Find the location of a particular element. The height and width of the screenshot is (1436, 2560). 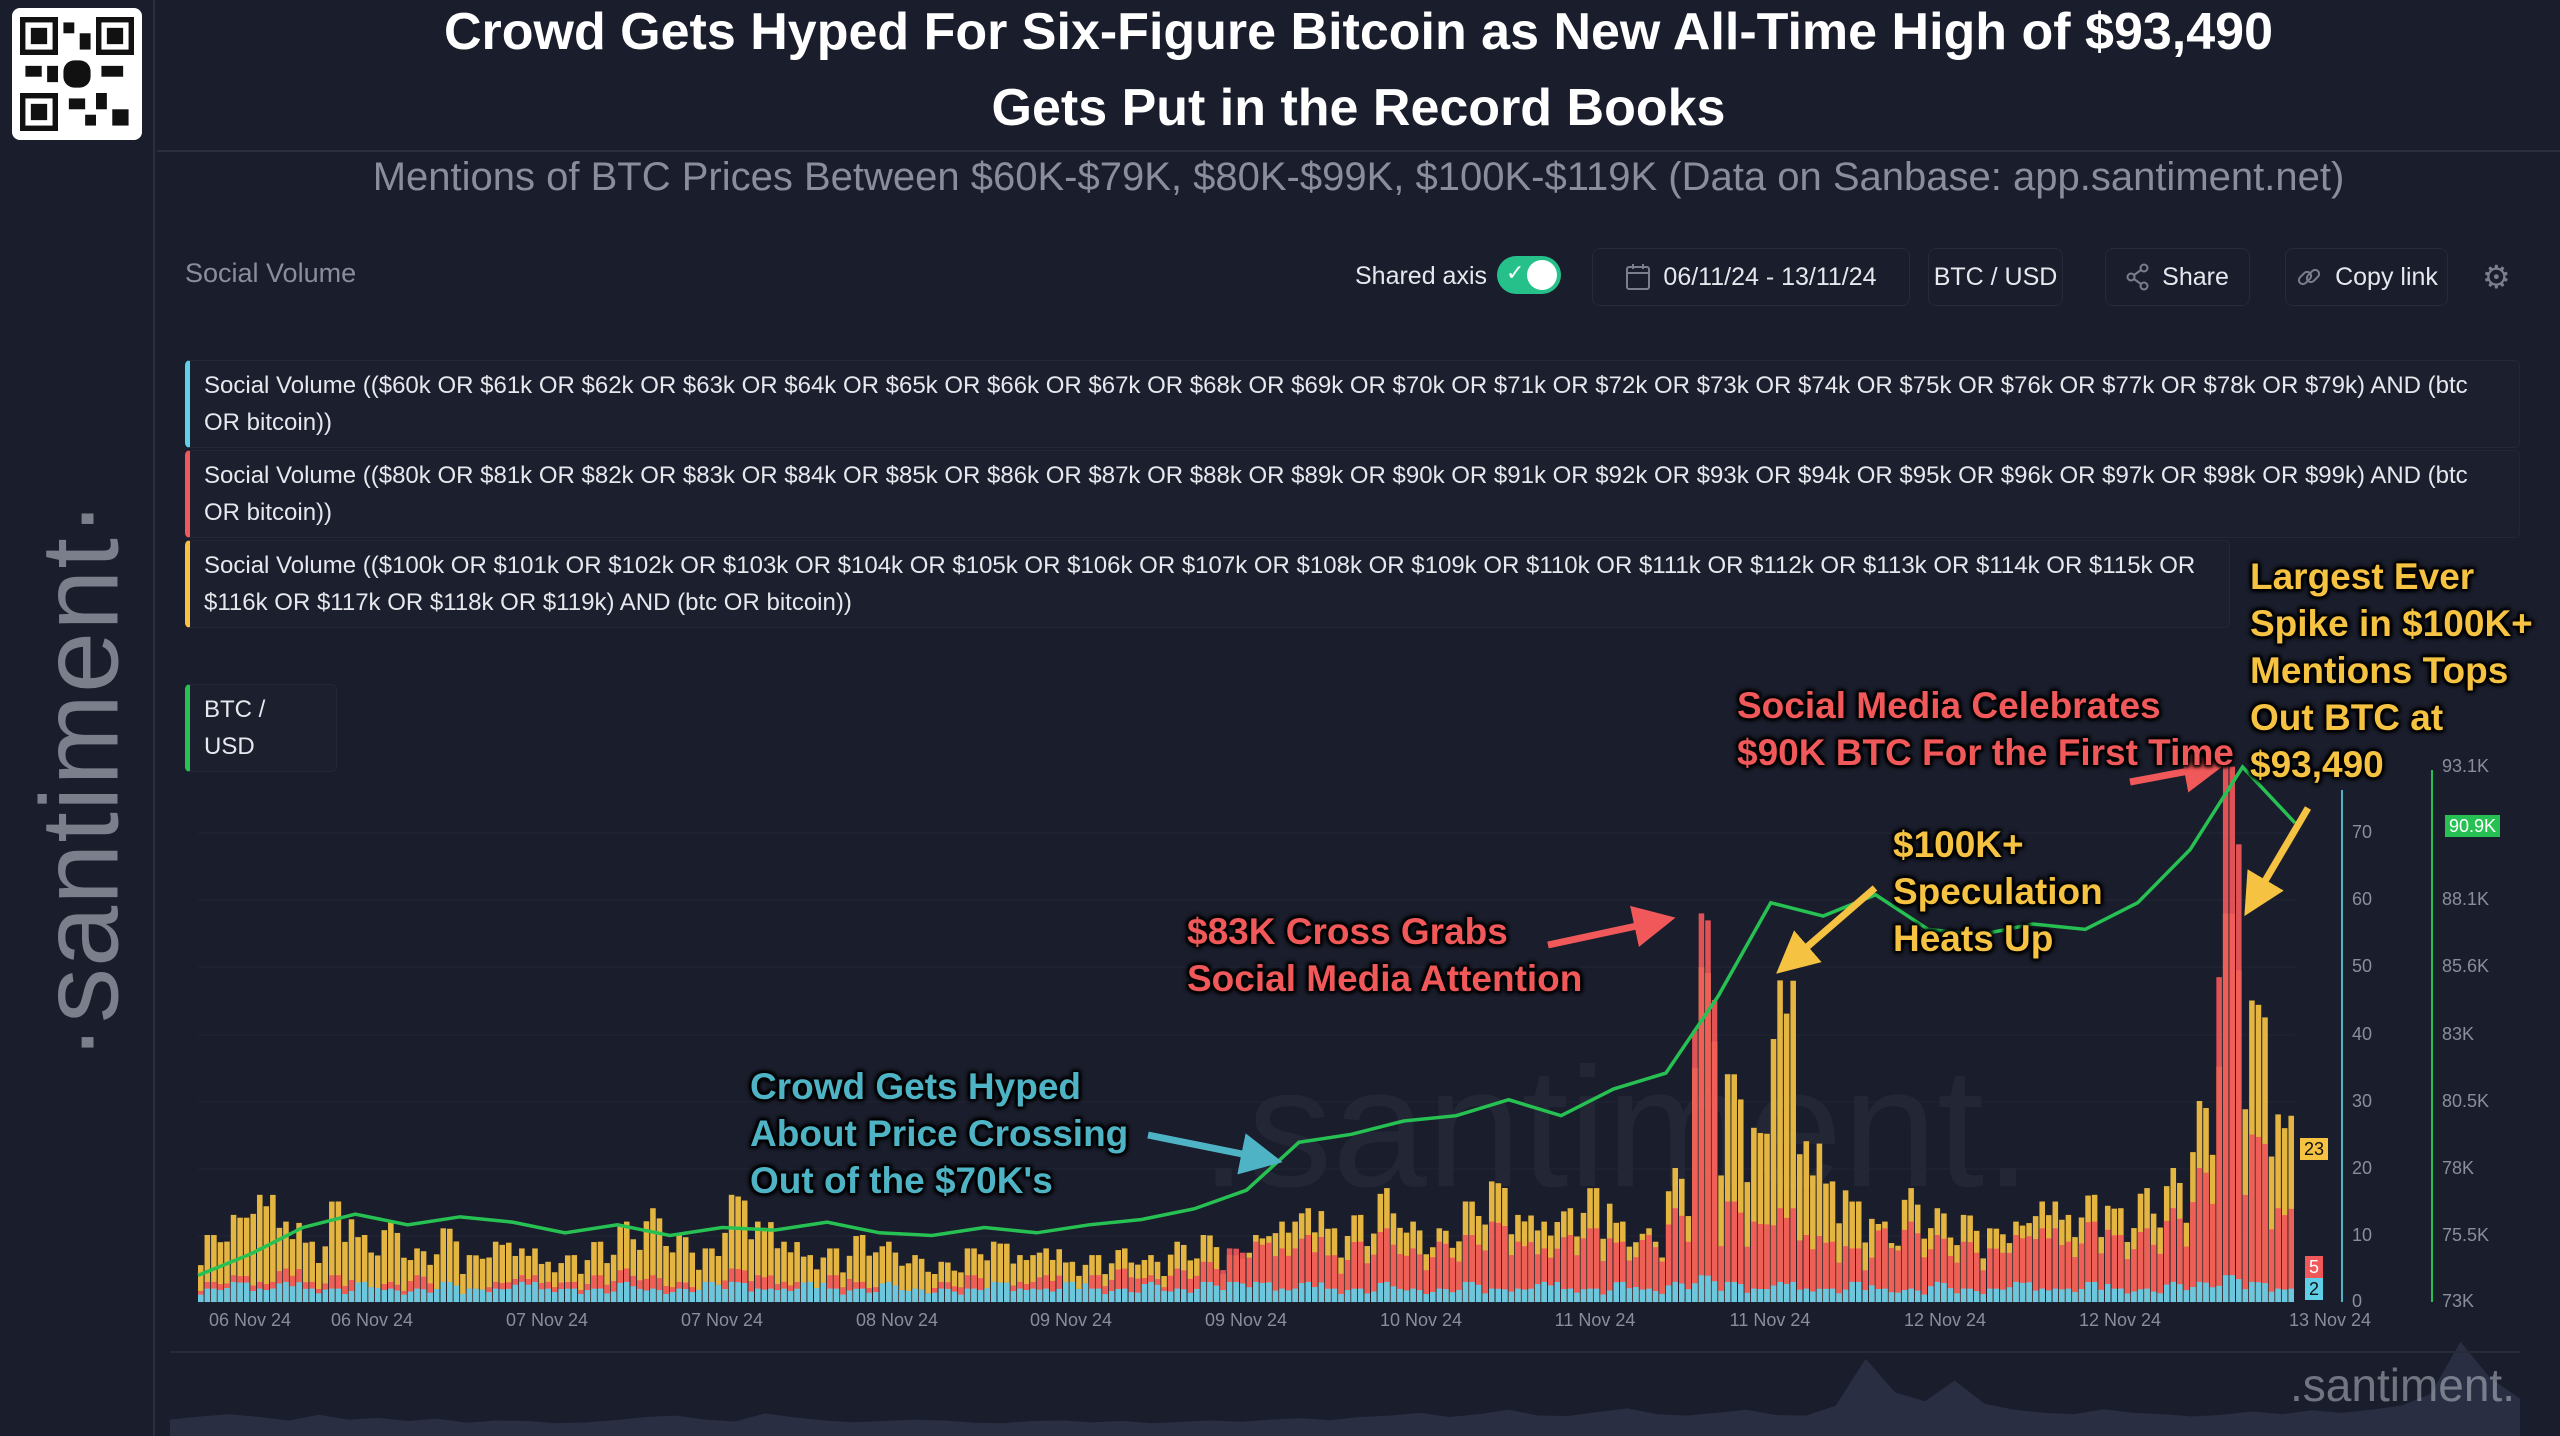

x-tick: 06 Nov 24 is located at coordinates (250, 1320).